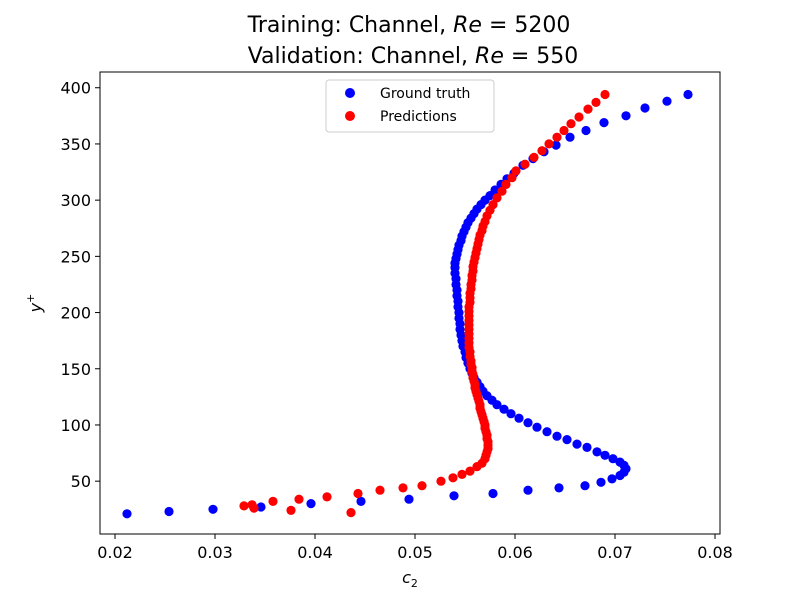  Describe the element at coordinates (80, 285) in the screenshot. I see `y-axis: 50 100 150 200 250 300 350 400` at that location.